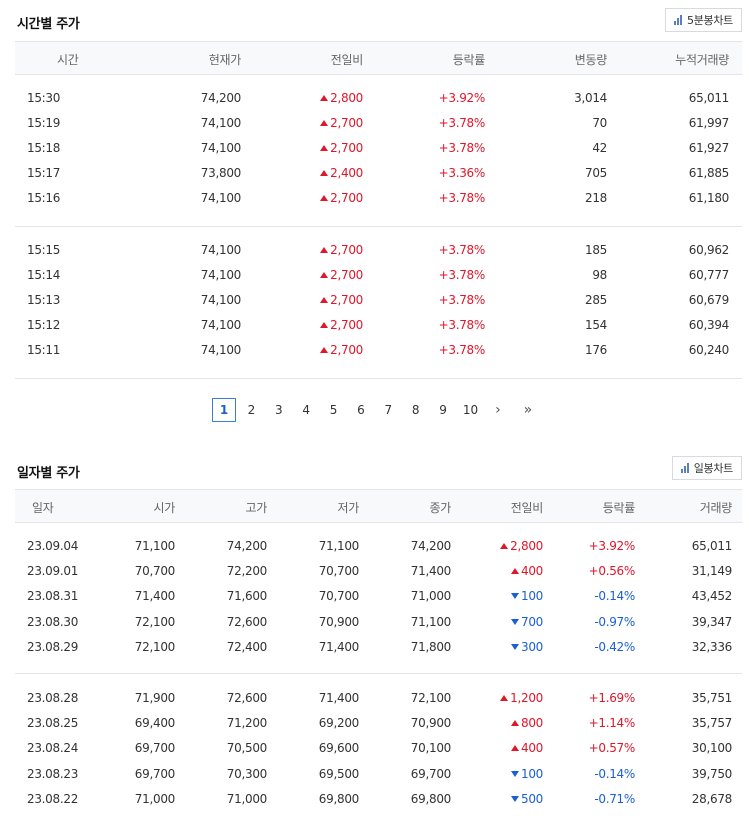 This screenshot has width=749, height=821. Describe the element at coordinates (612, 748) in the screenshot. I see `cell-rate: +0.57%` at that location.